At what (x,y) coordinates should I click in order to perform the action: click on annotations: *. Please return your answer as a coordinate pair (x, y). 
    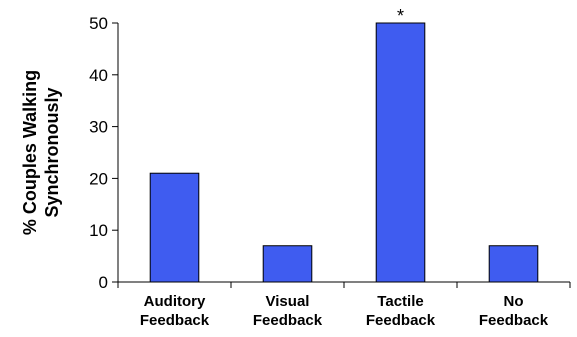
    Looking at the image, I should click on (400, 16).